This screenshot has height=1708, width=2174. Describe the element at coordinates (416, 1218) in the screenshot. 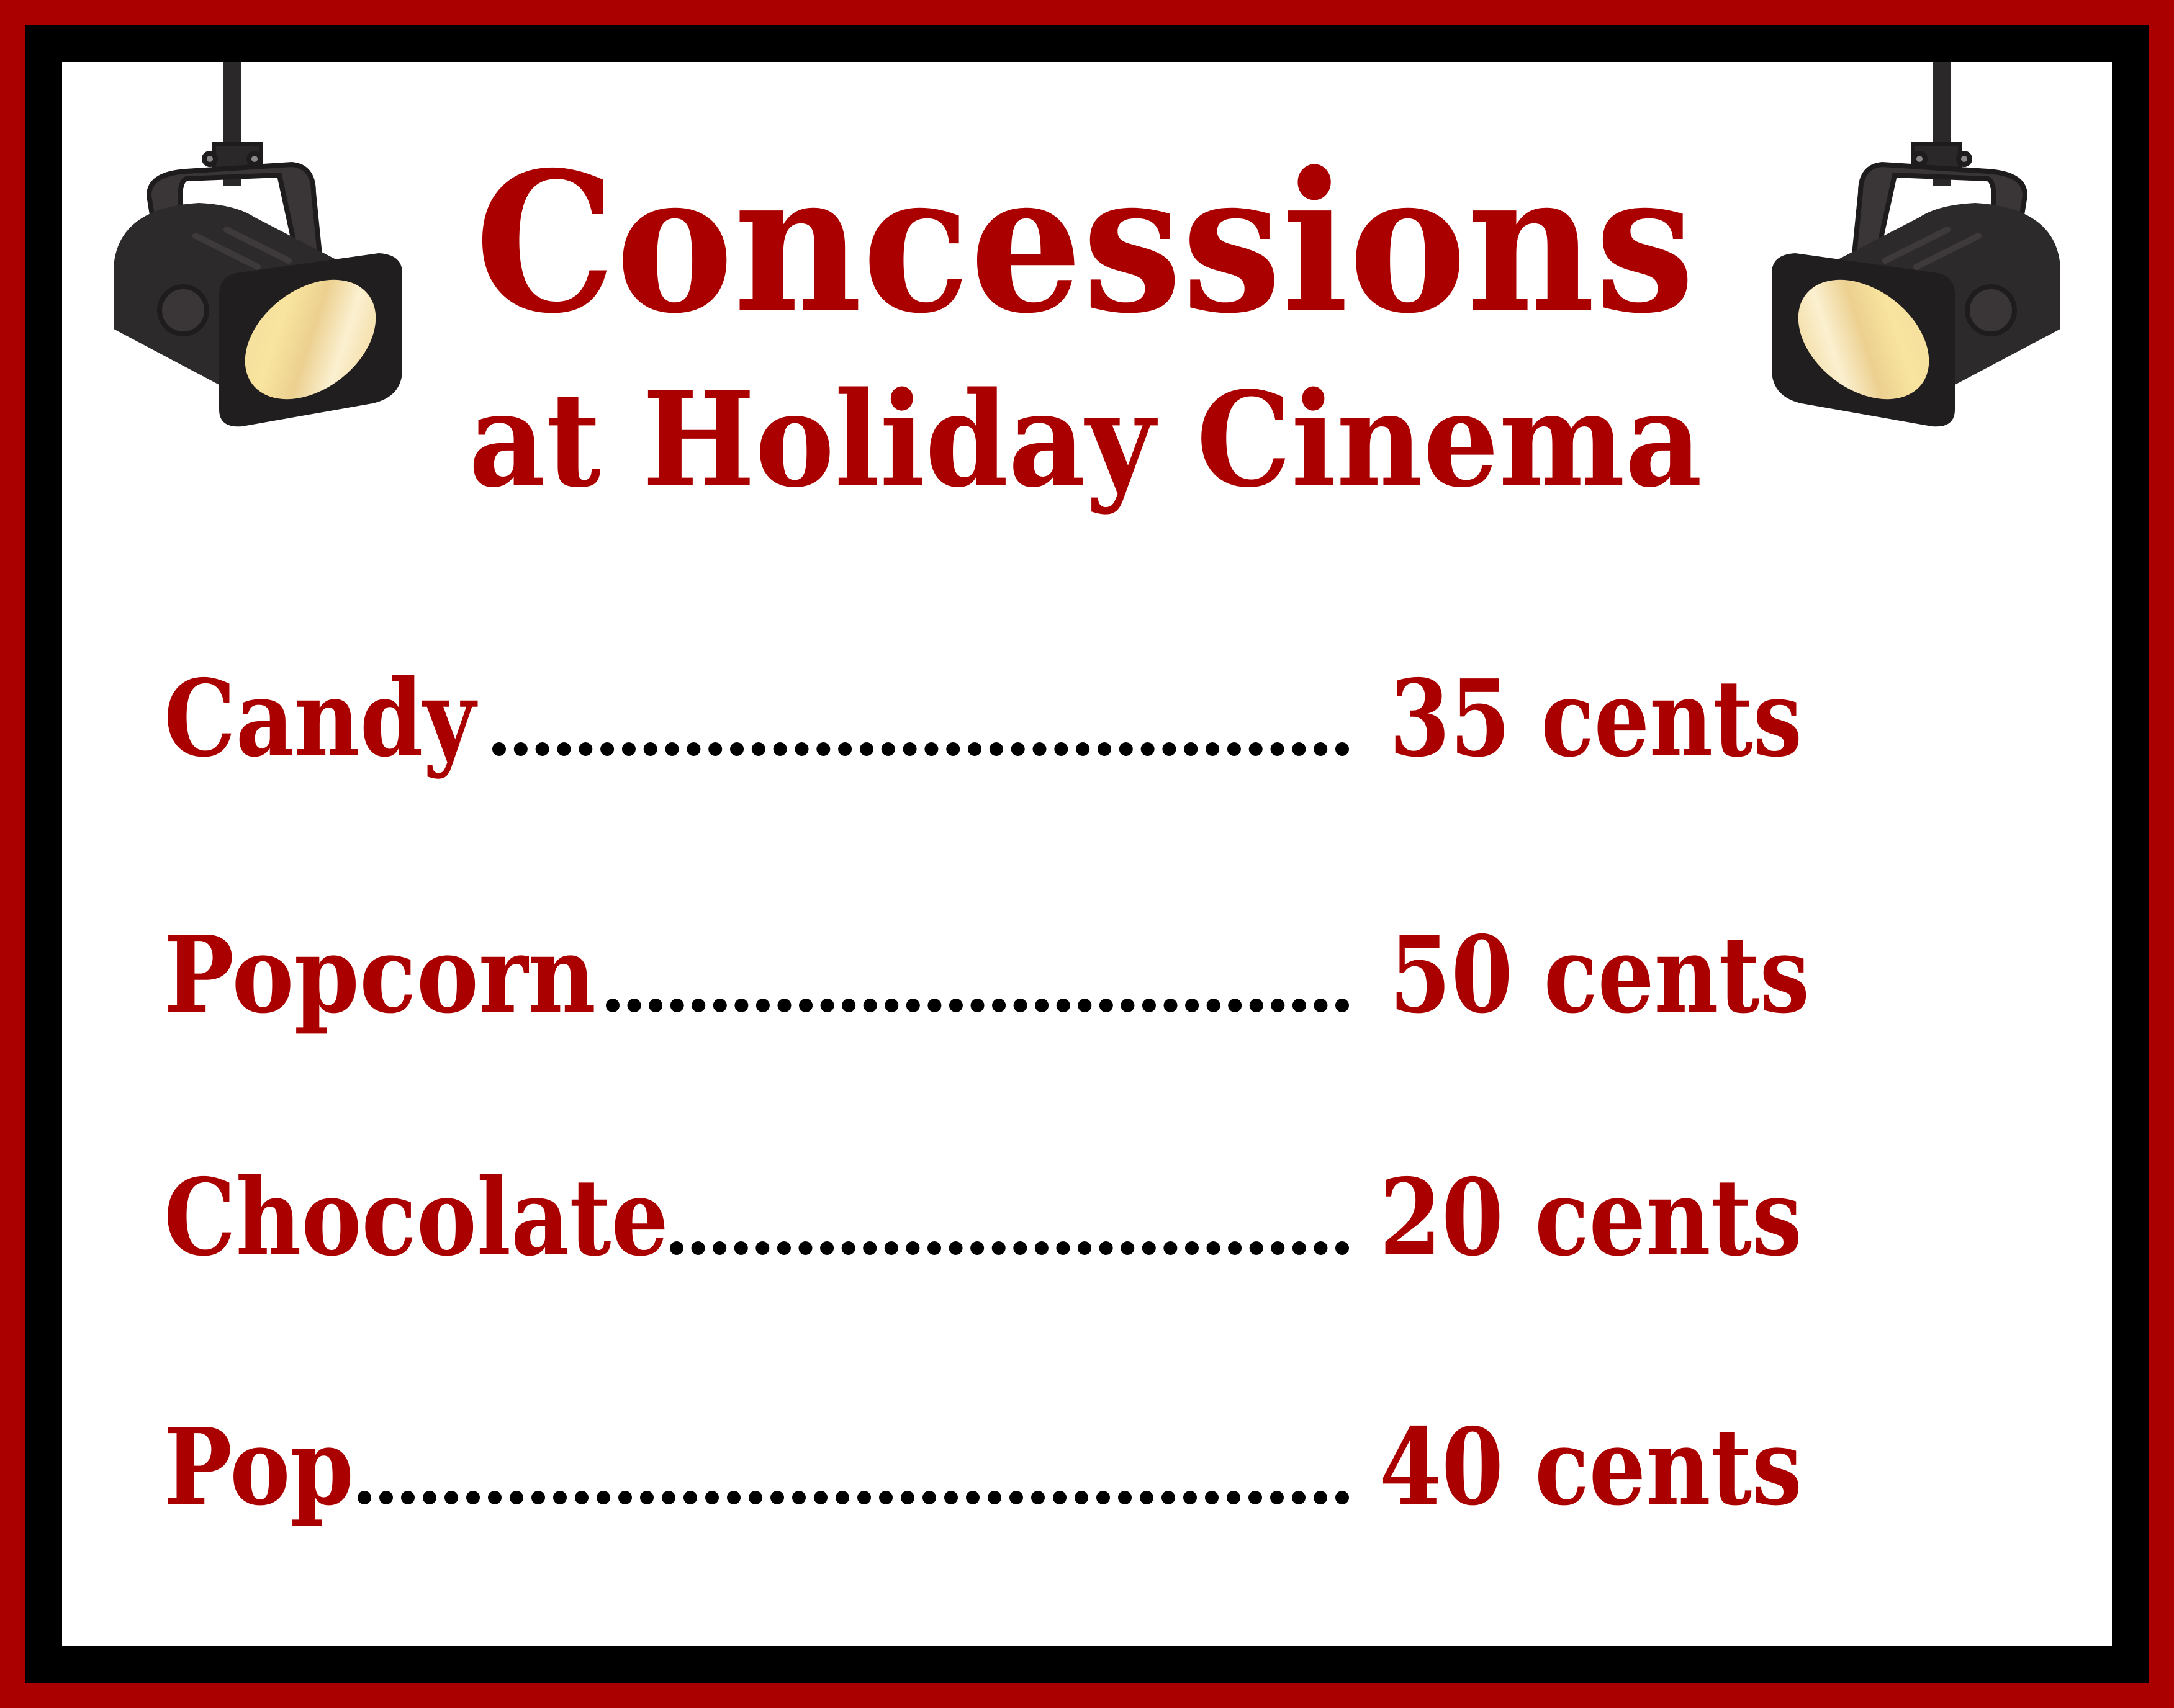

I see `menu-item-name: Chocolate` at that location.